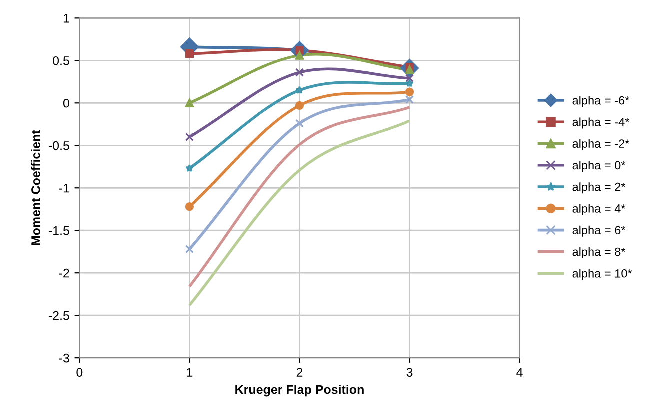  What do you see at coordinates (599, 231) in the screenshot?
I see `legend-label: alpha = 6*` at bounding box center [599, 231].